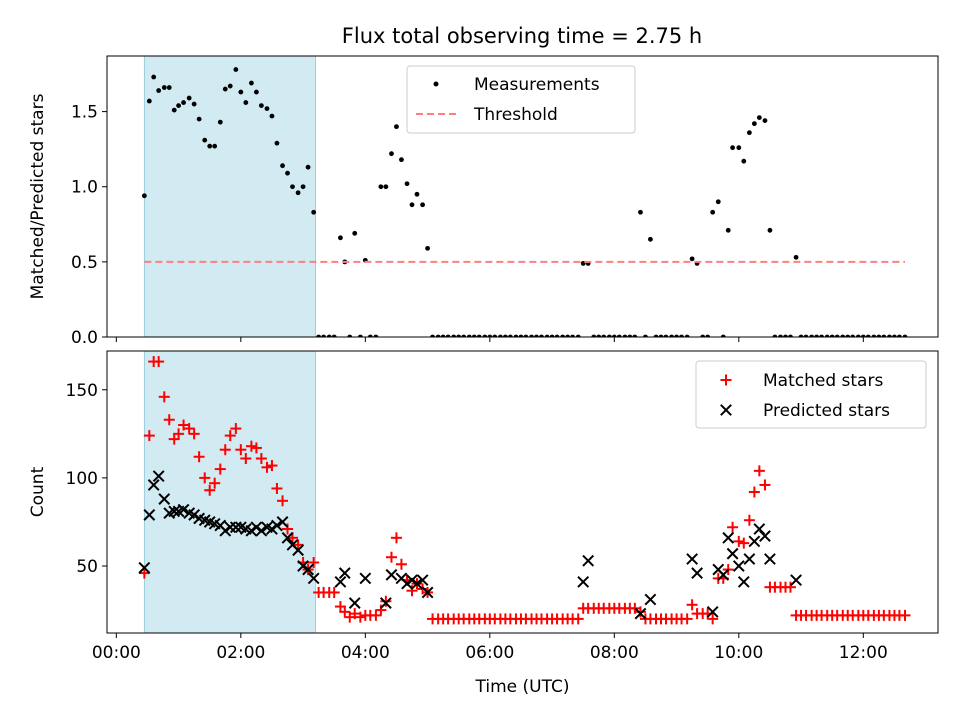 This screenshot has height=720, width=960. Describe the element at coordinates (811, 394) in the screenshot. I see `bottom-panel-legend-box` at that location.